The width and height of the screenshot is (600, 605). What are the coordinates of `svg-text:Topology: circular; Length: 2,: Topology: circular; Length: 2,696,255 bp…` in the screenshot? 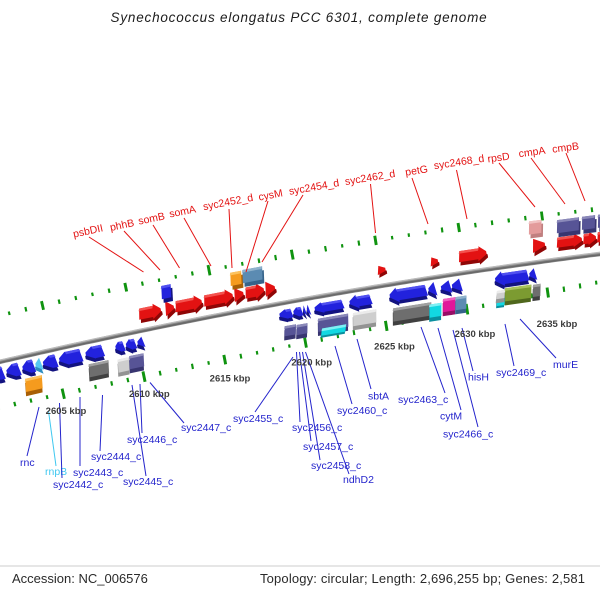 It's located at (422, 578).